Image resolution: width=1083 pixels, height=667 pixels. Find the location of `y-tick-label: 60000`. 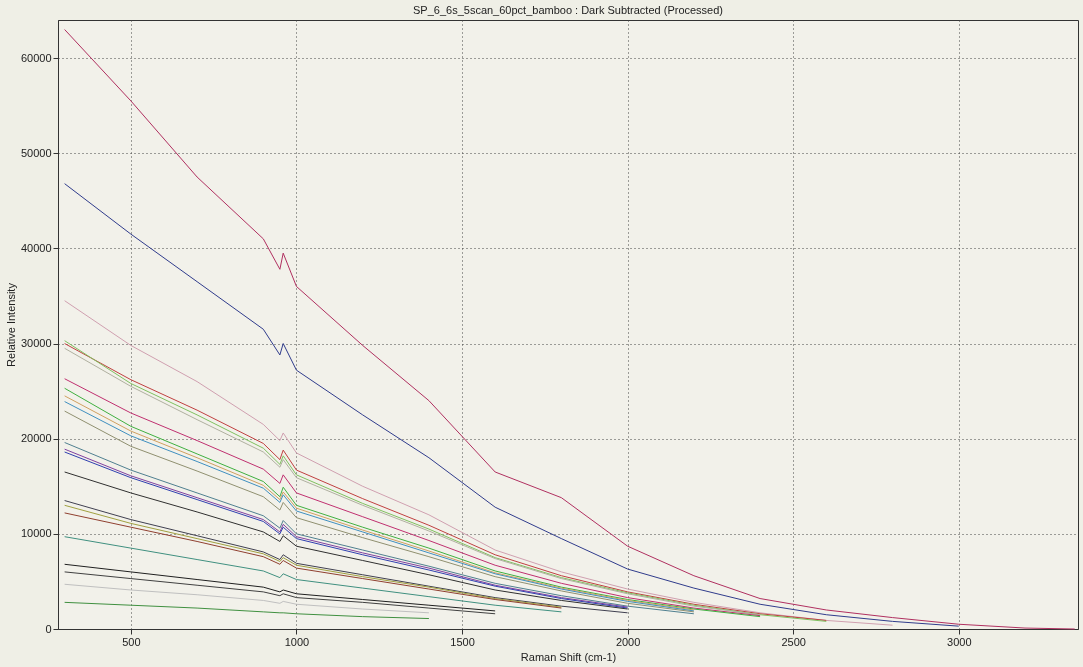

y-tick-label: 60000 is located at coordinates (36, 57).